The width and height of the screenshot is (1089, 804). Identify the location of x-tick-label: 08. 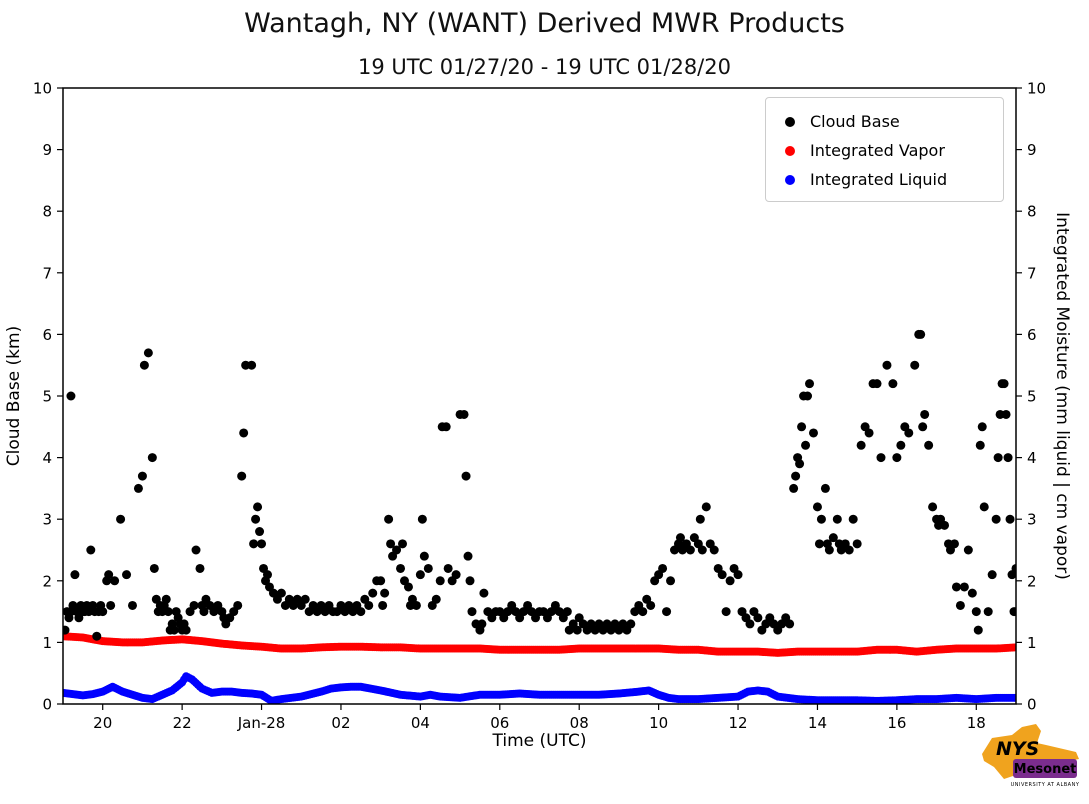
(579, 723).